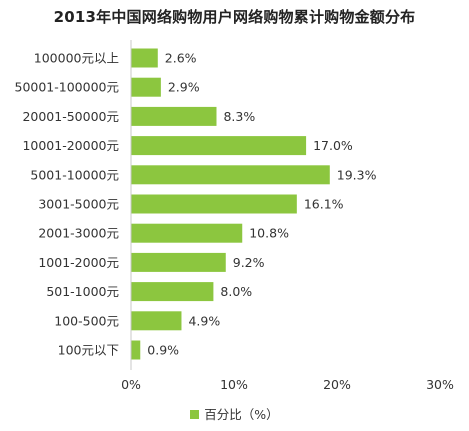  Describe the element at coordinates (440, 384) in the screenshot. I see `x-tick-label: 30%` at that location.